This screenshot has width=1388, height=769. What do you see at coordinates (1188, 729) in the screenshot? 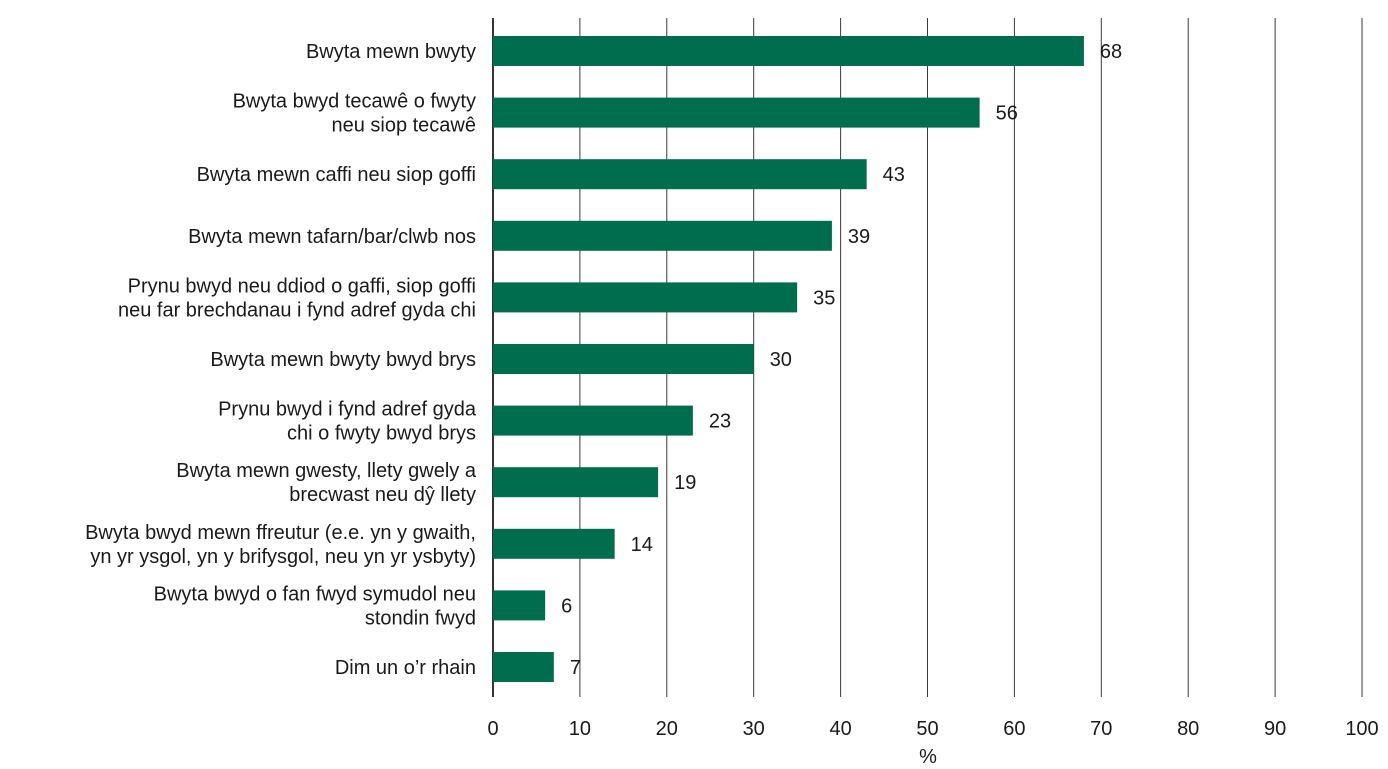
I see `x-tick-label: 80` at bounding box center [1188, 729].